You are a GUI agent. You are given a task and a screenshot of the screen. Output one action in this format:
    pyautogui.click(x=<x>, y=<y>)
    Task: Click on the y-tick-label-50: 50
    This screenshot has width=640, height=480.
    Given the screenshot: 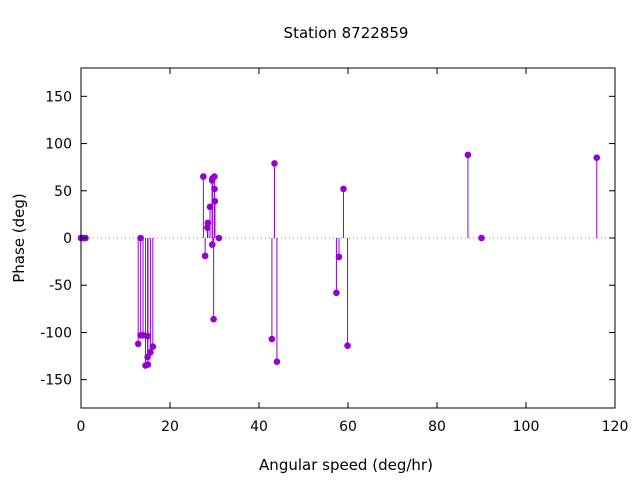 What is the action you would take?
    pyautogui.click(x=63, y=192)
    